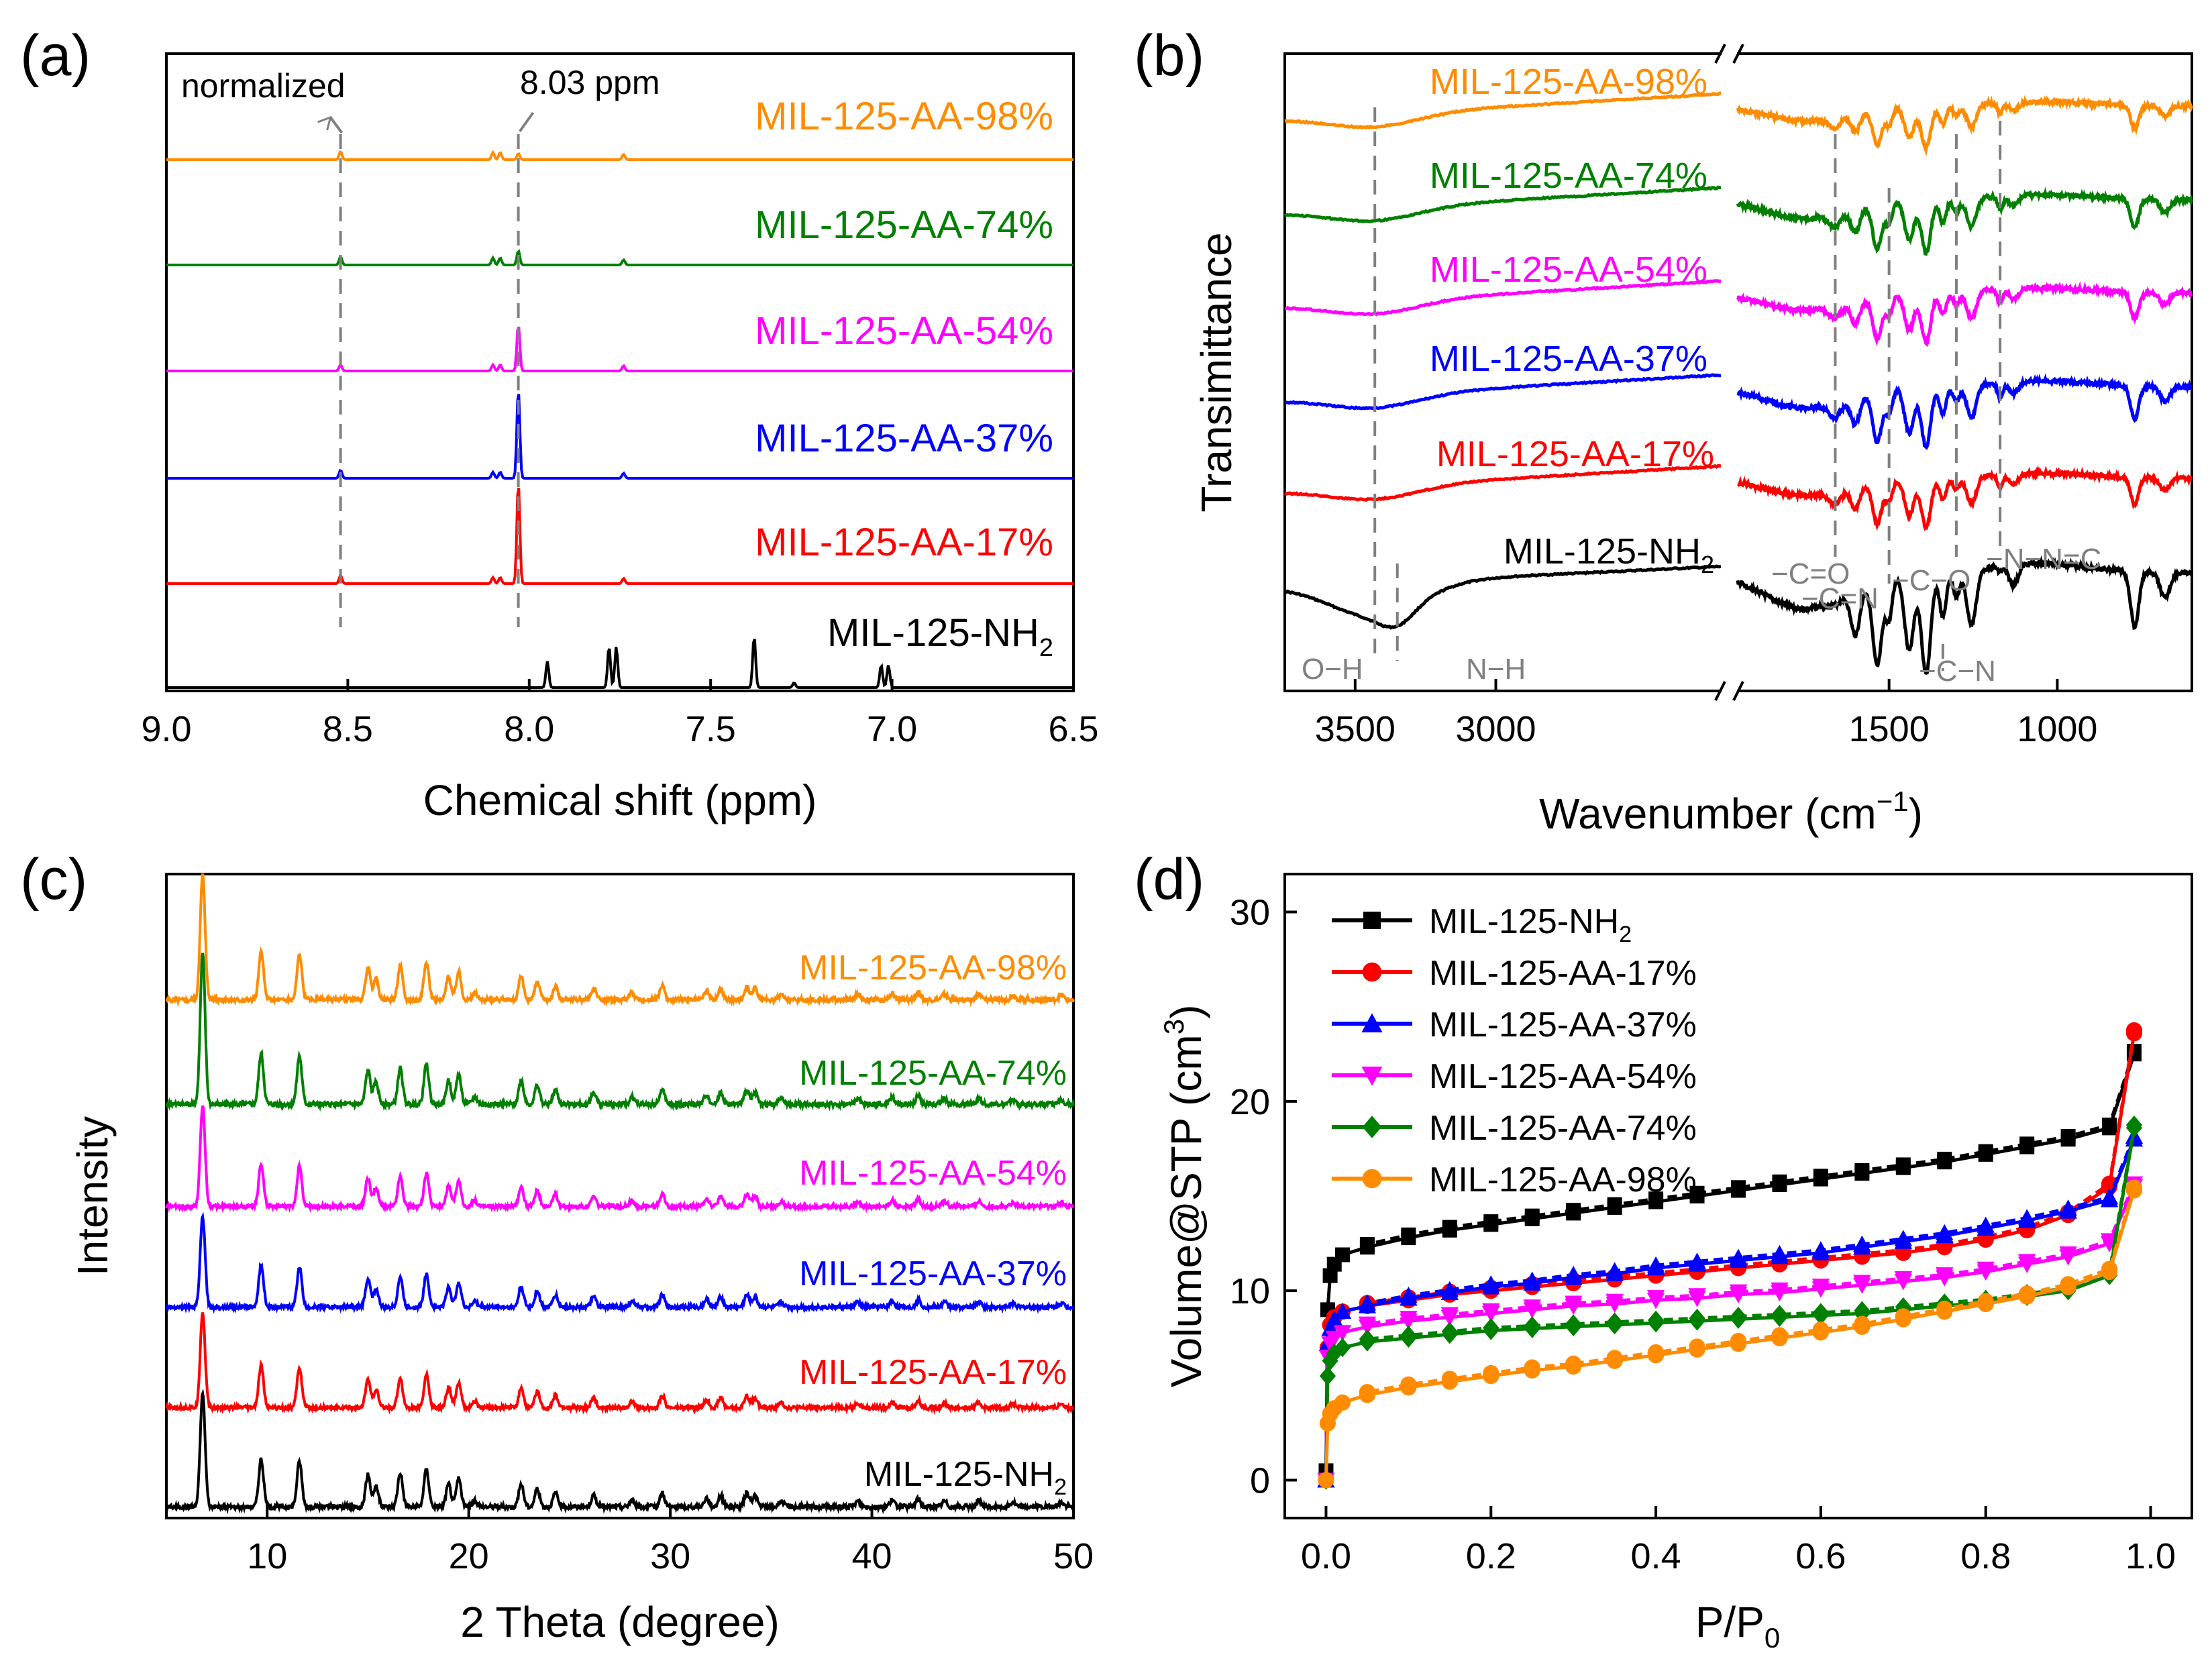 The image size is (2212, 1671). I want to click on panel-b-series-label-0-text: MIL-125-NH, so click(1602, 551).